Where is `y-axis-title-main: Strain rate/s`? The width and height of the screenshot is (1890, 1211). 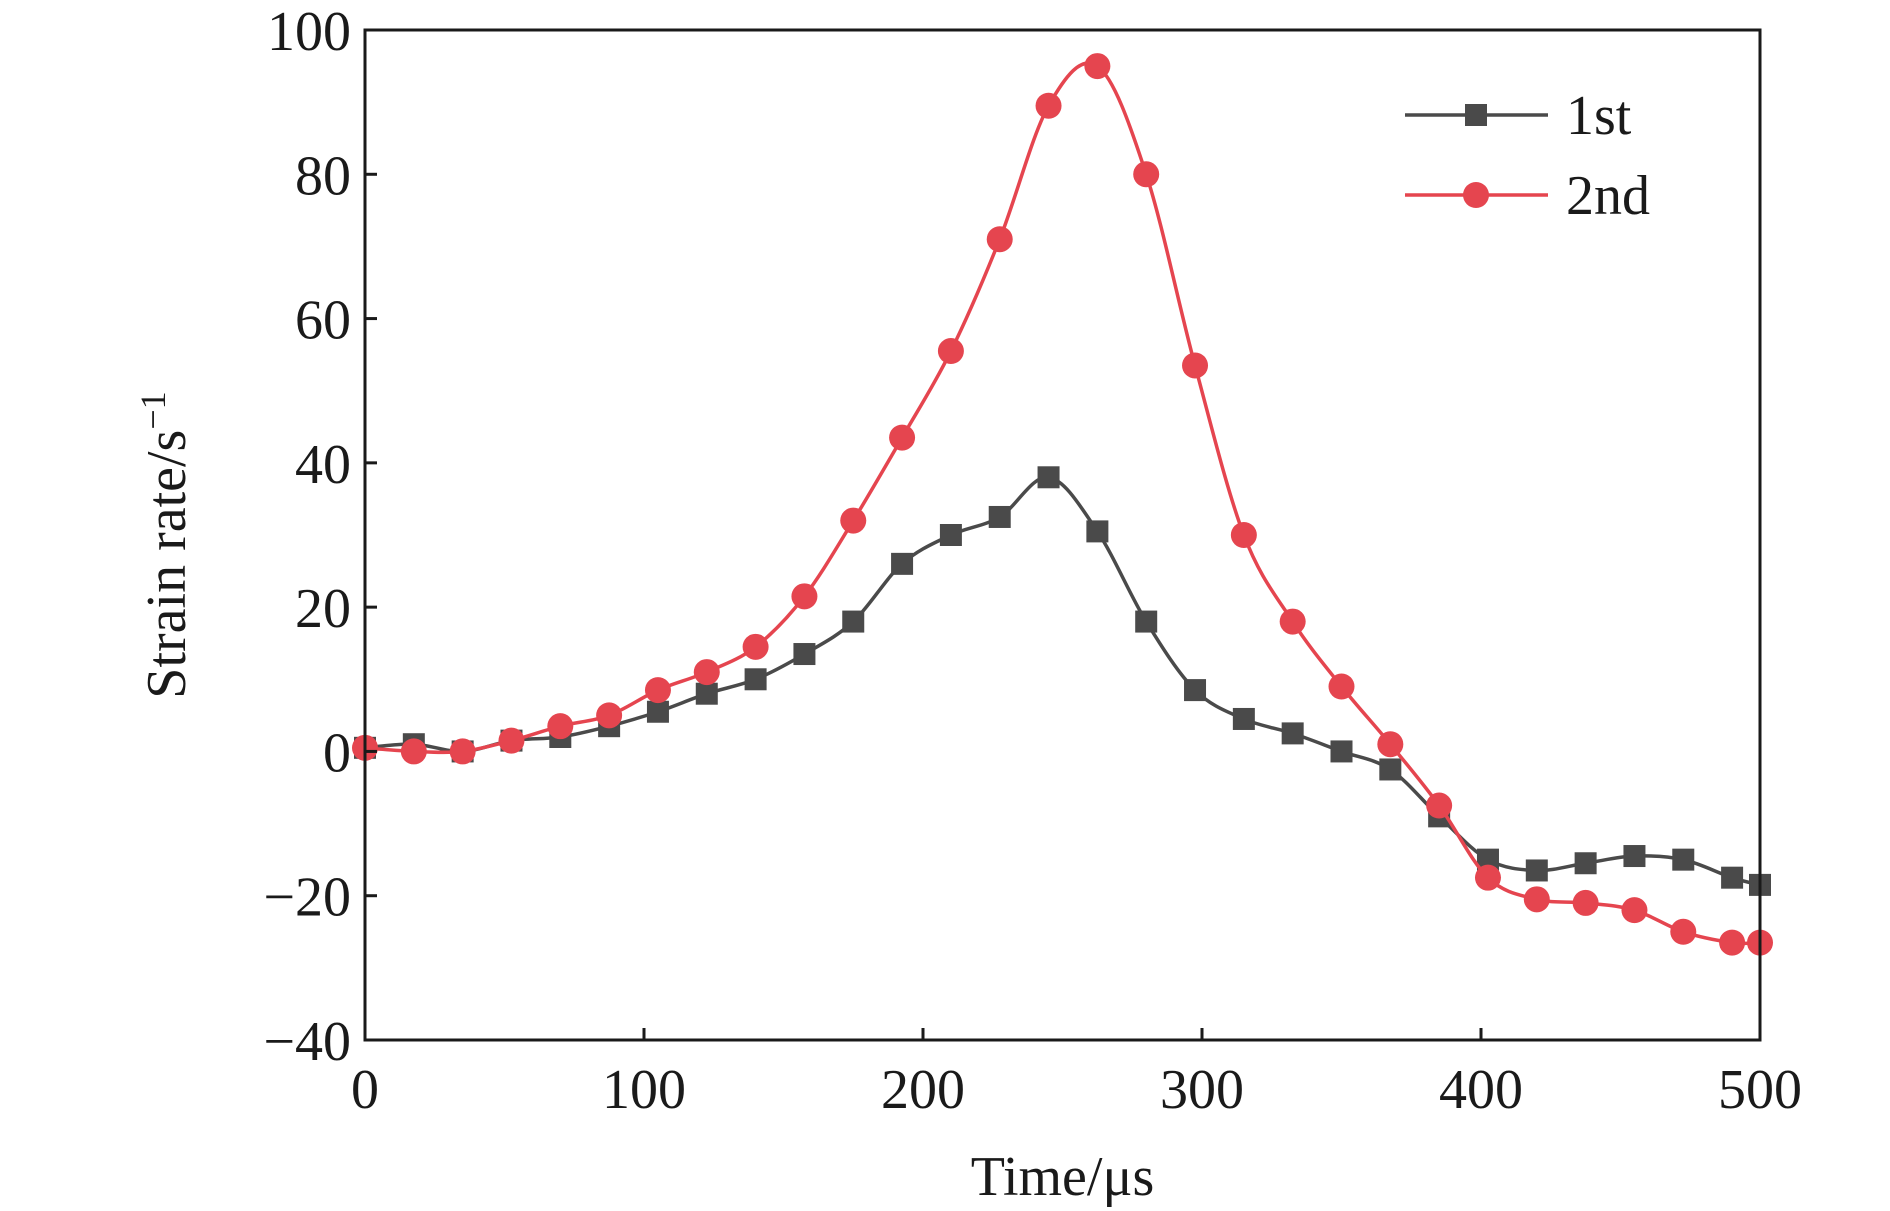
y-axis-title-main: Strain rate/s is located at coordinates (167, 564).